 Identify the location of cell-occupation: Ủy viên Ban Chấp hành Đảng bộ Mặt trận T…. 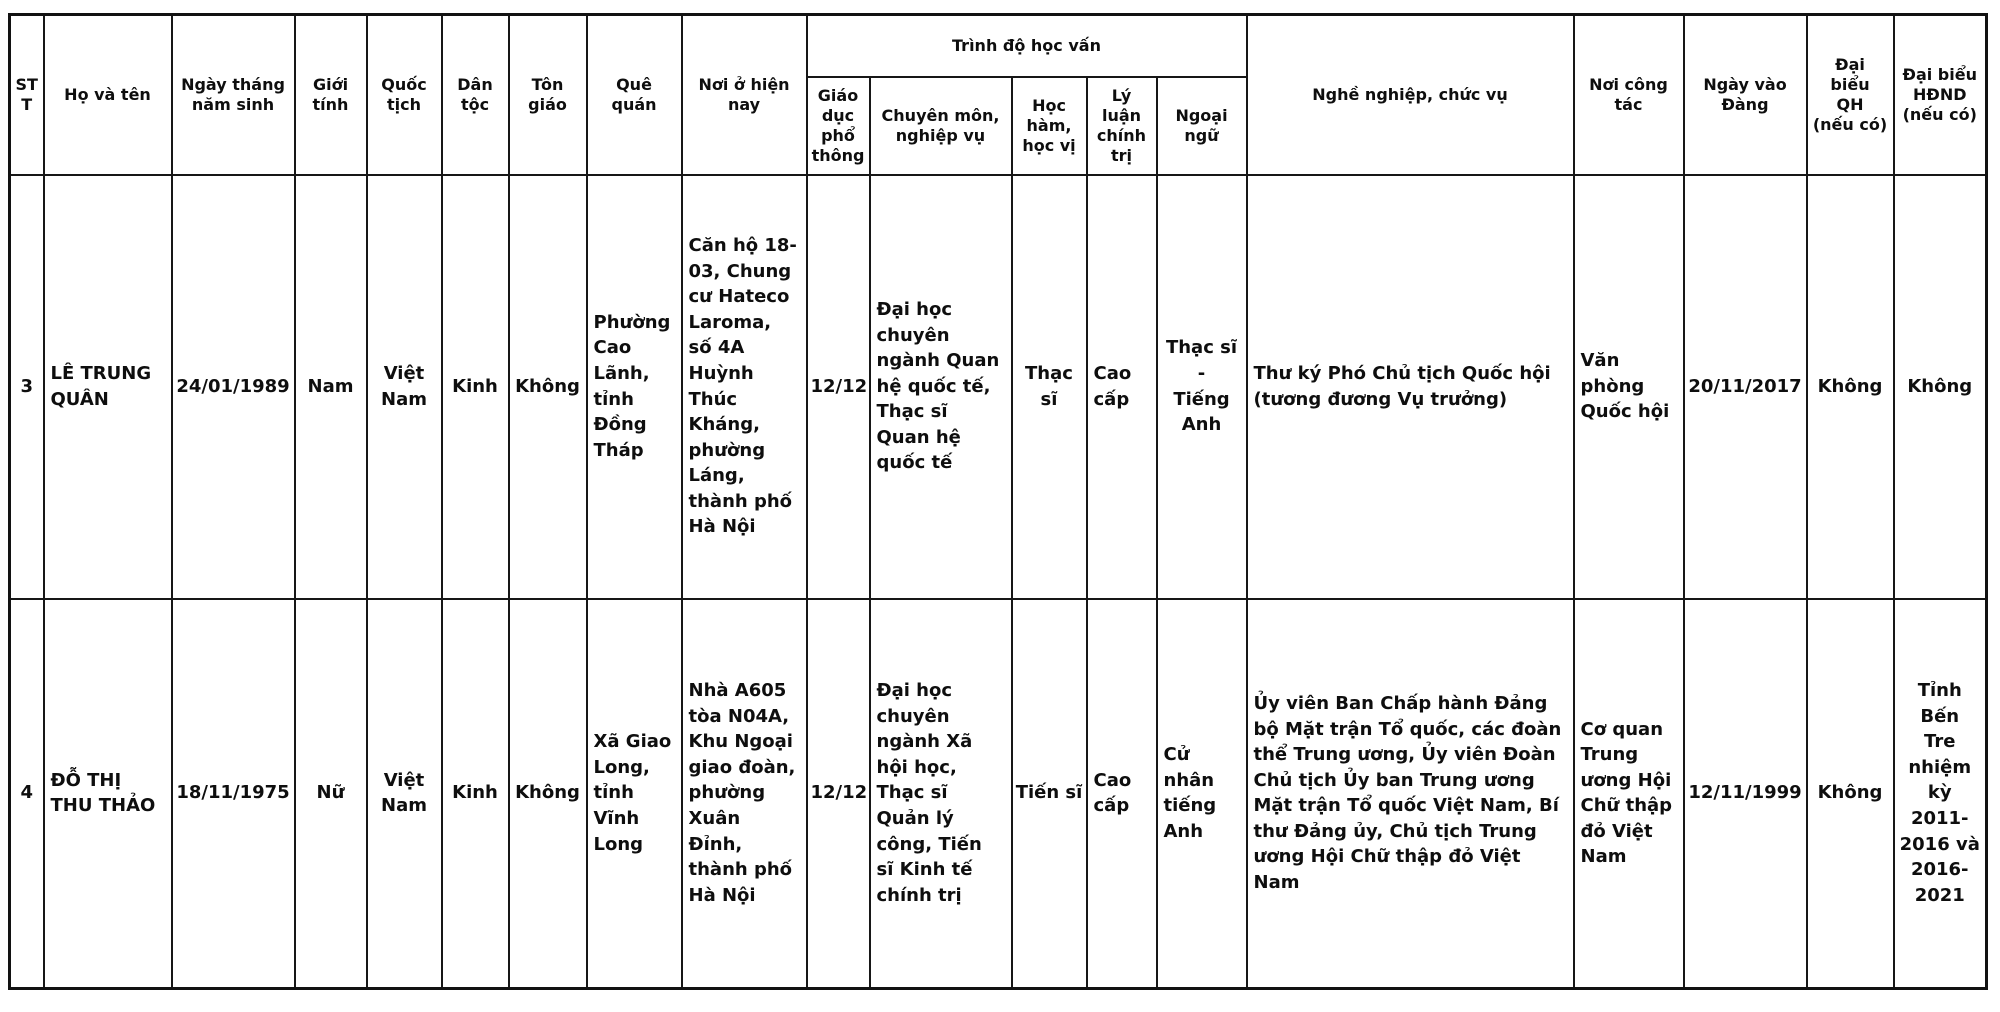
(1410, 793).